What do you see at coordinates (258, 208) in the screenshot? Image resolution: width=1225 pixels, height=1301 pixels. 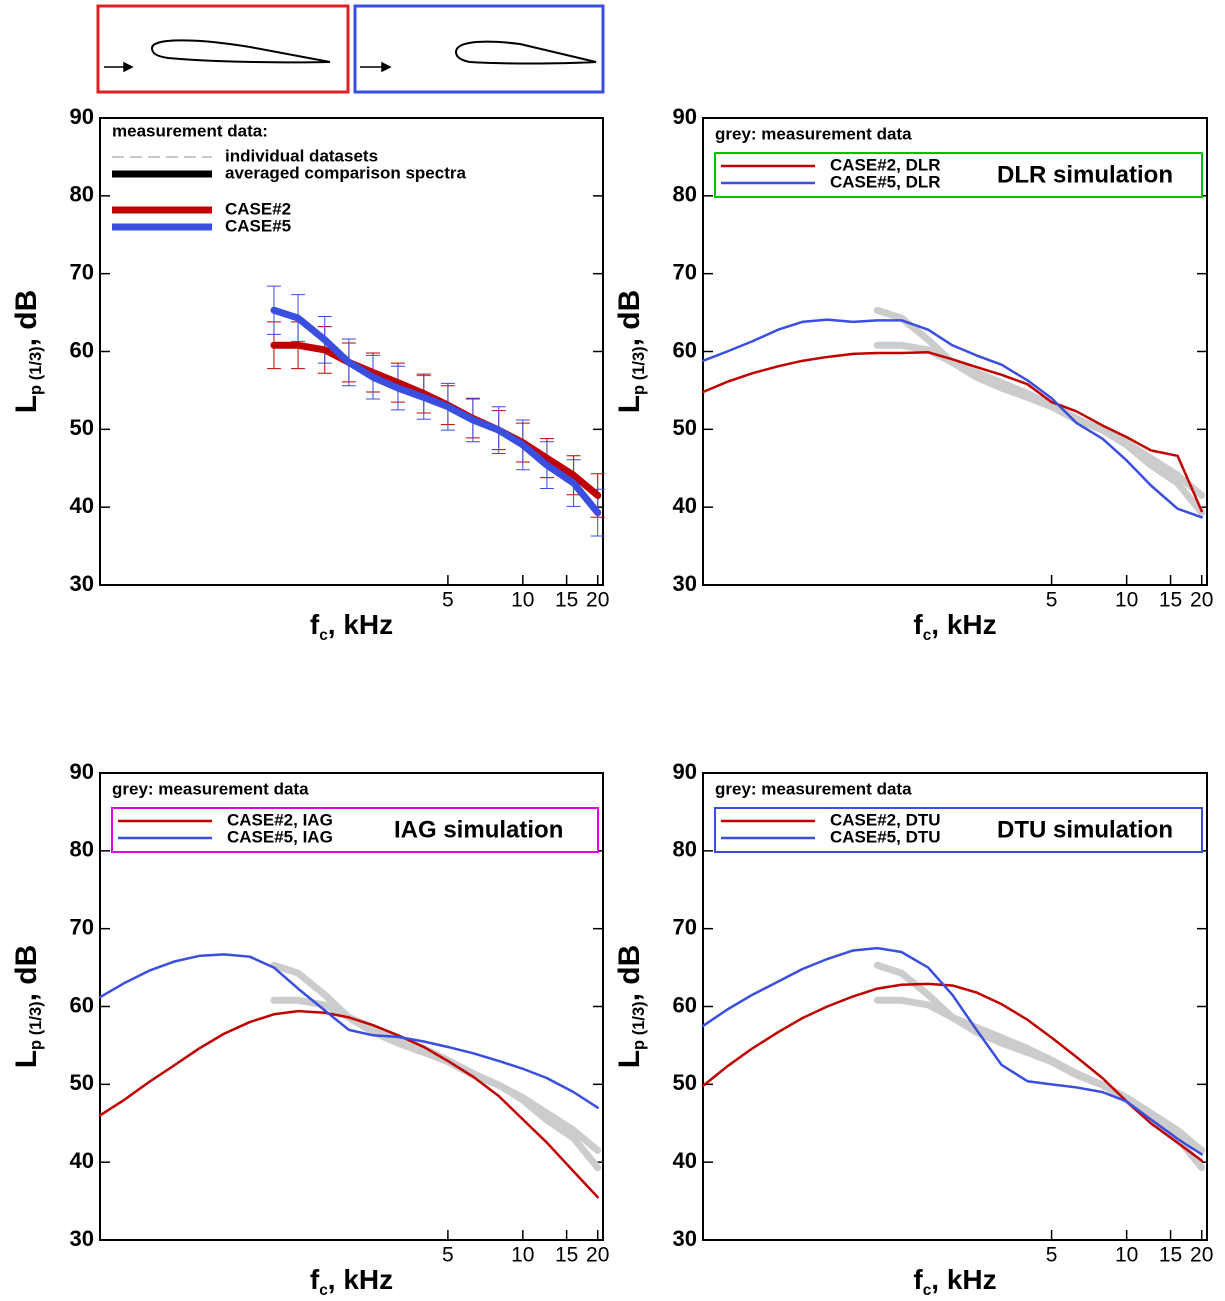 I see `legend-label: CASE#2` at bounding box center [258, 208].